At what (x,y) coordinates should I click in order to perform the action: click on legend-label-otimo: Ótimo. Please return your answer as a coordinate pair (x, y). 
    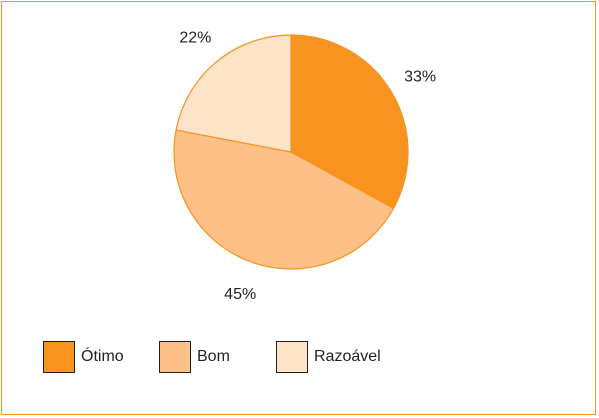
    Looking at the image, I should click on (102, 356).